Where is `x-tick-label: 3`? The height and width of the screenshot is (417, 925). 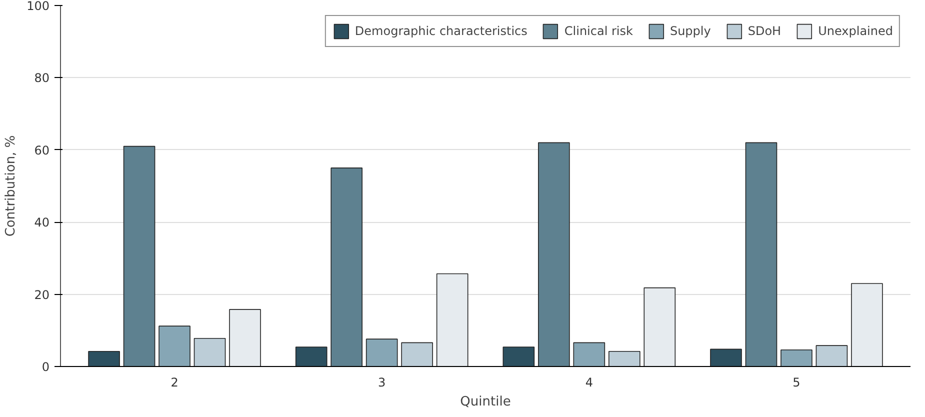
x-tick-label: 3 is located at coordinates (382, 383).